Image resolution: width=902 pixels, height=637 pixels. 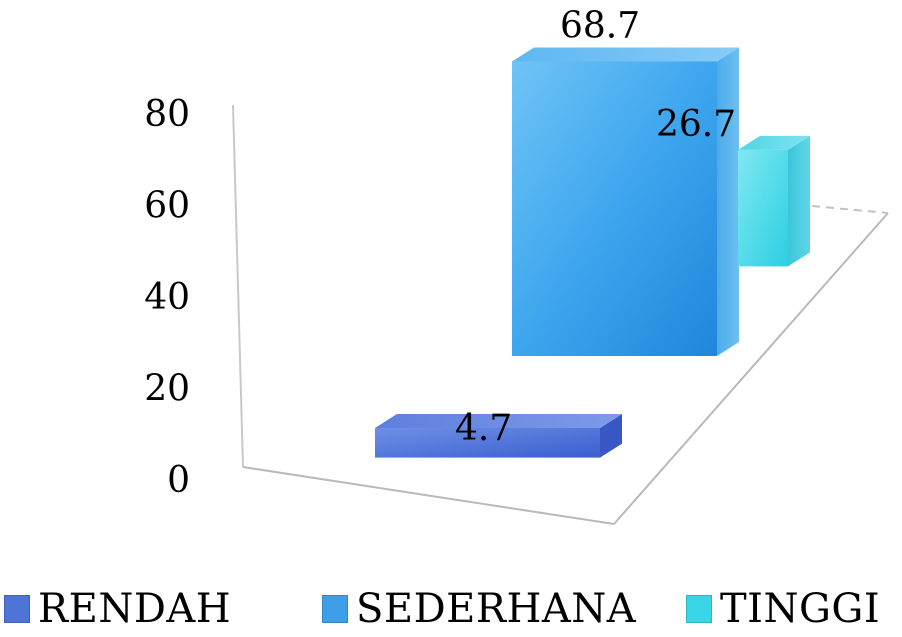 I want to click on y-tick-label: 60, so click(x=167, y=206).